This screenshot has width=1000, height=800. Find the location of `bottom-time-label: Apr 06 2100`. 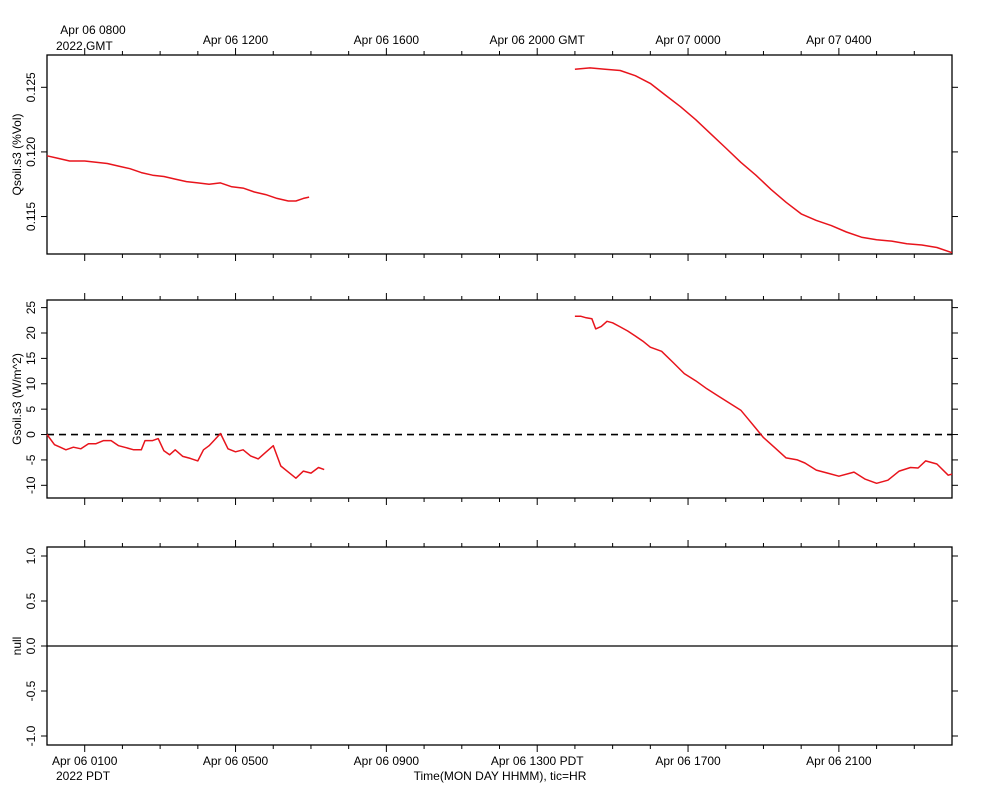

bottom-time-label: Apr 06 2100 is located at coordinates (839, 761).